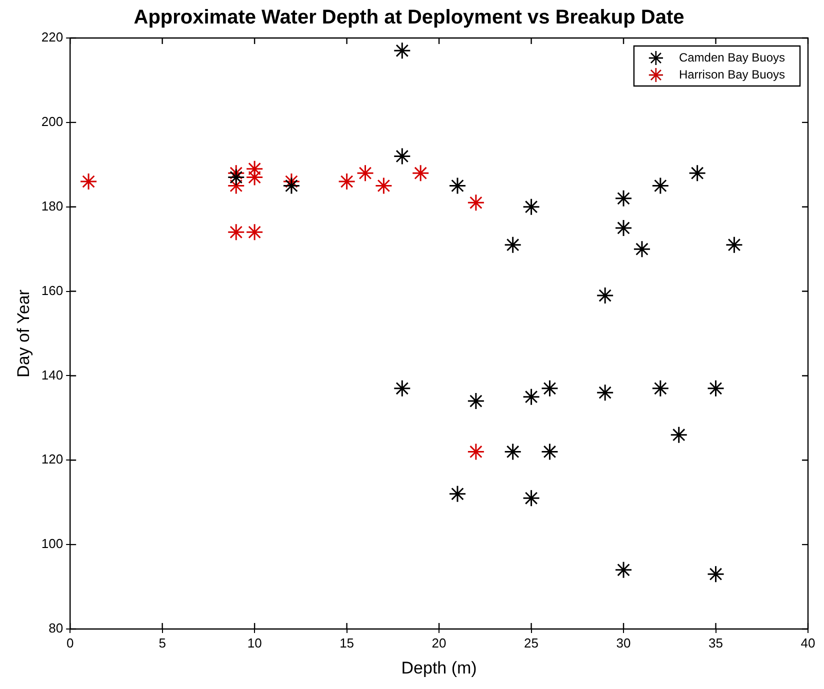 This screenshot has width=824, height=689. I want to click on x-tick-label: 25, so click(531, 642).